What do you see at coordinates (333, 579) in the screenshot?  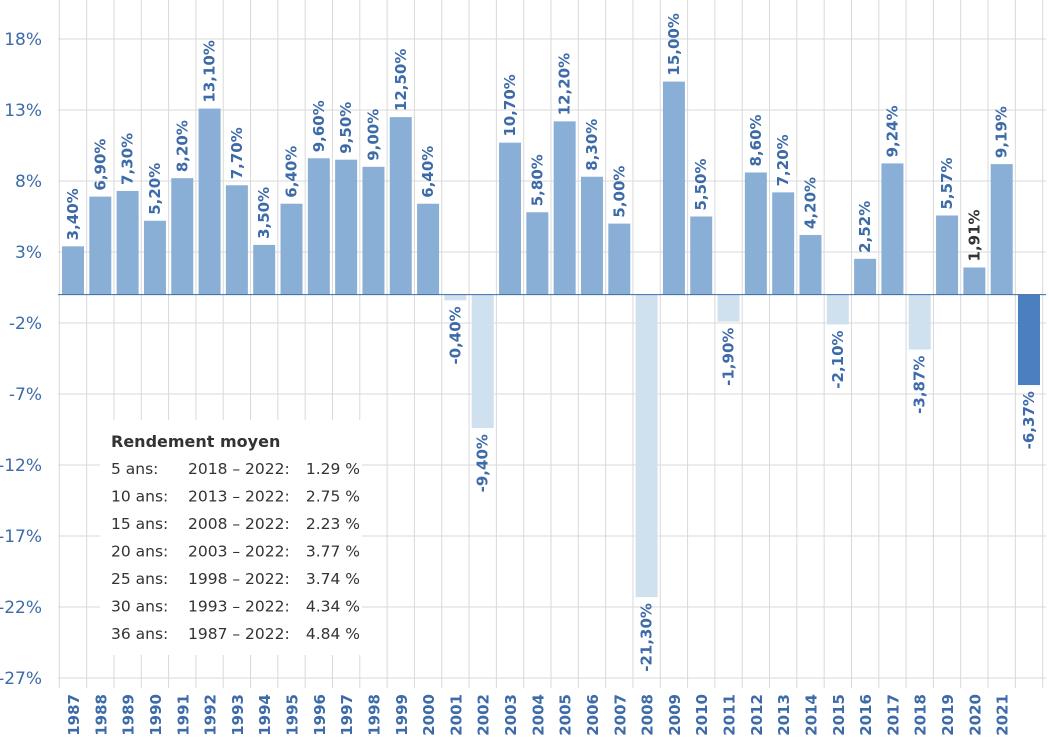 I see `legend-value: 3.74 %` at bounding box center [333, 579].